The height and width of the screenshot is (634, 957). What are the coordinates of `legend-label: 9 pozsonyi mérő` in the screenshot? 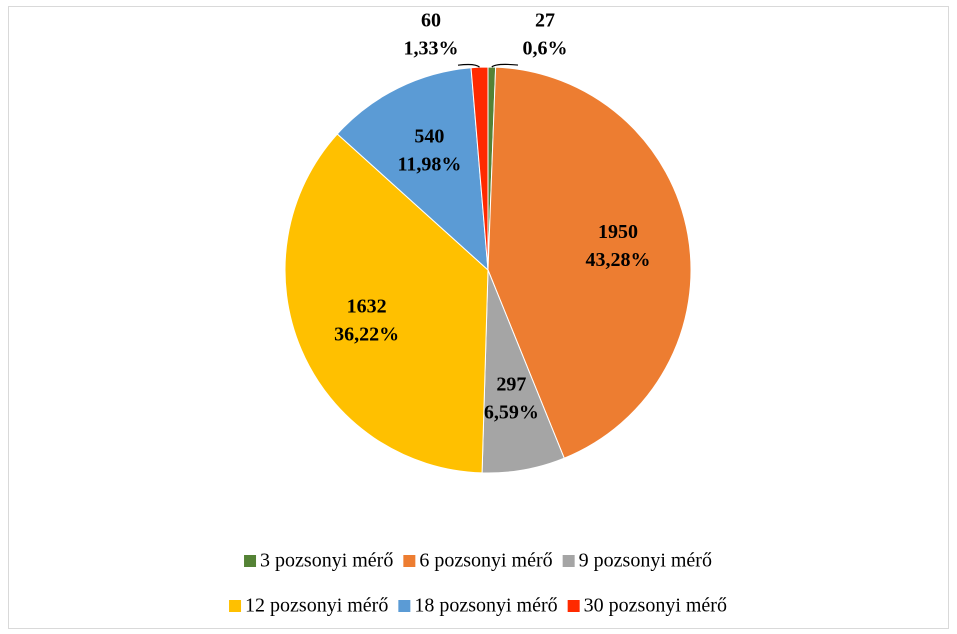 It's located at (645, 561).